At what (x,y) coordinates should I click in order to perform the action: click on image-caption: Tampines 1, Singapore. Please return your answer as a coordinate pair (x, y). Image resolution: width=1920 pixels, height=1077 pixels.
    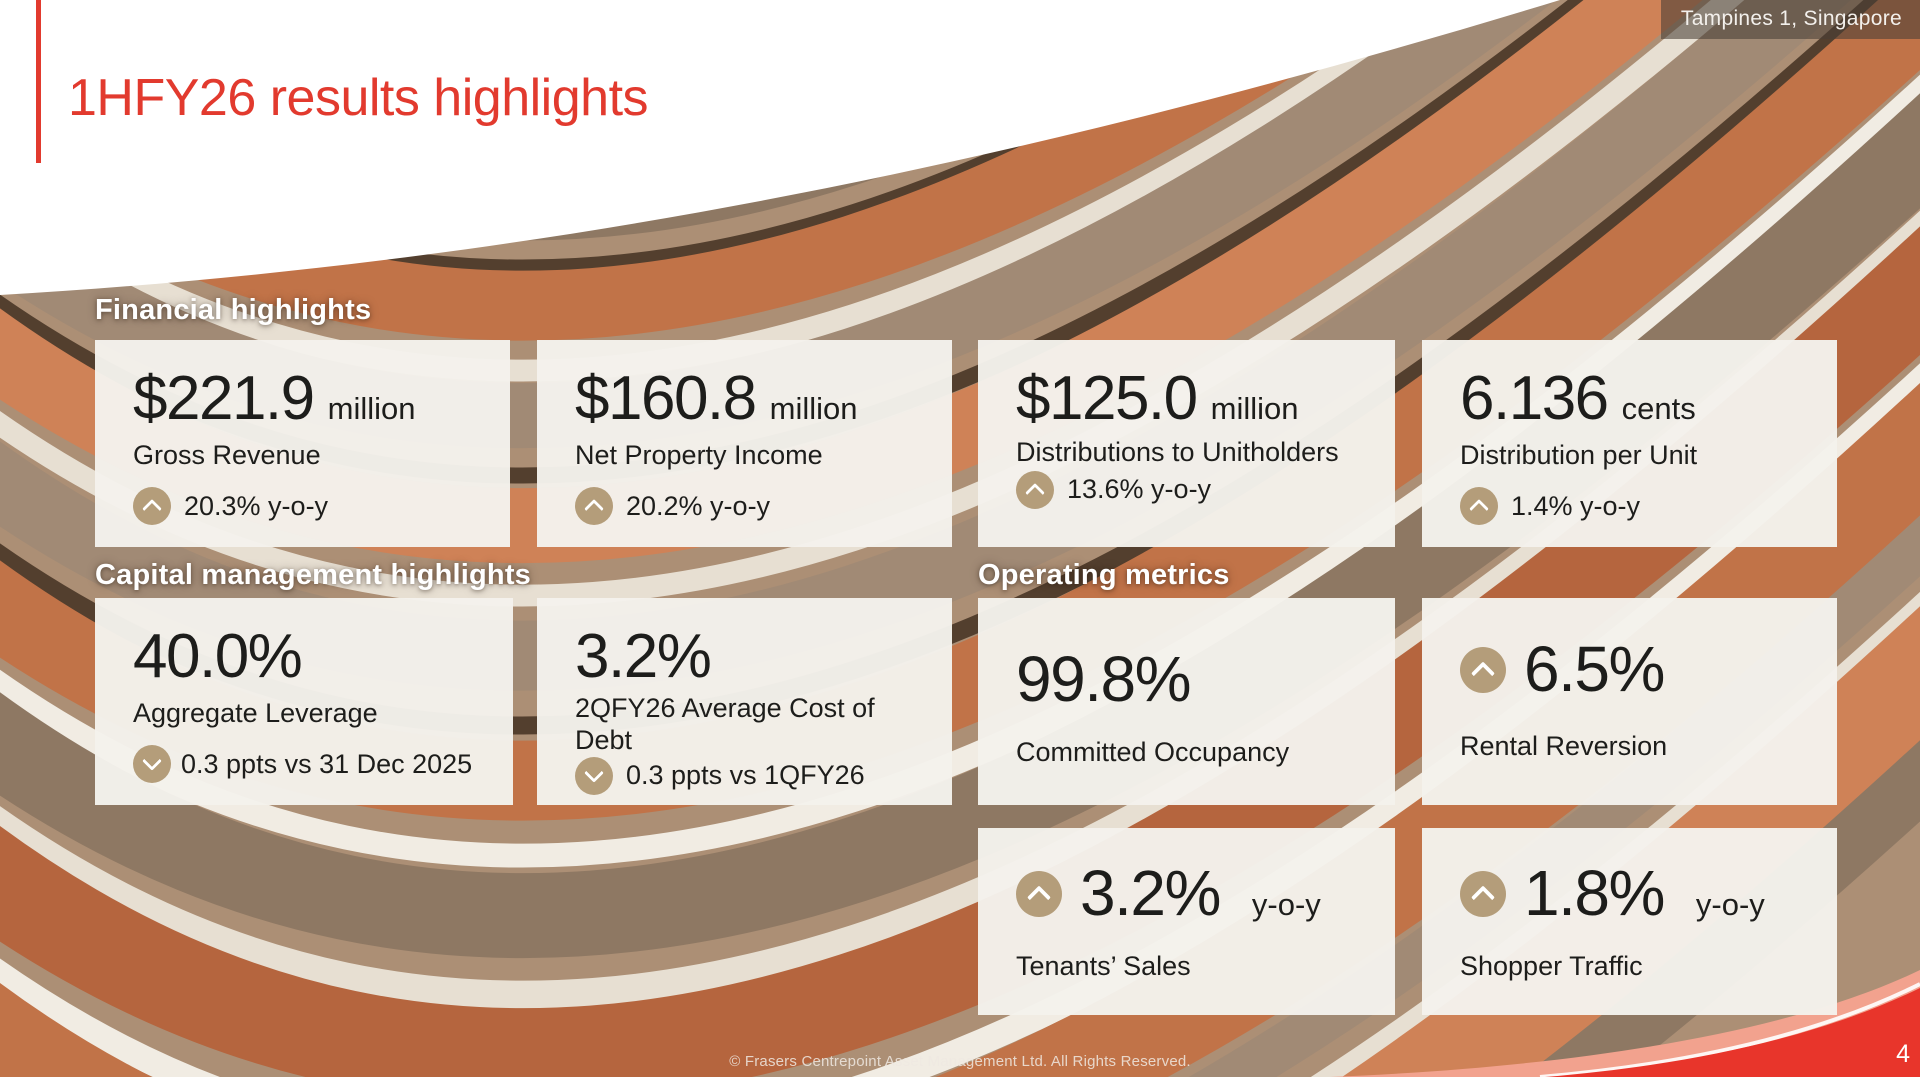
    Looking at the image, I should click on (1790, 19).